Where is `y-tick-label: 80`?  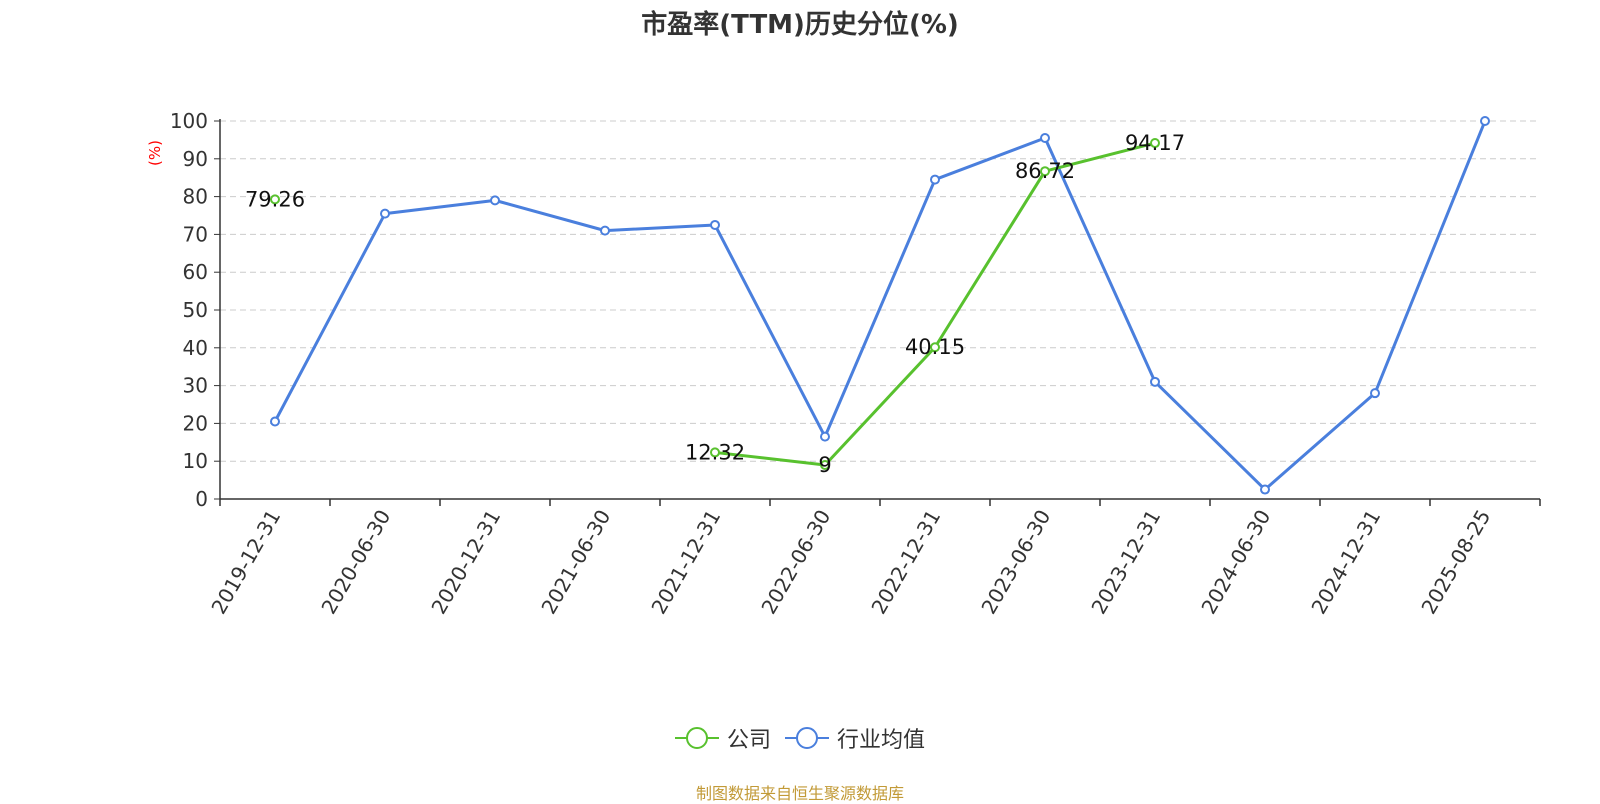 y-tick-label: 80 is located at coordinates (195, 197).